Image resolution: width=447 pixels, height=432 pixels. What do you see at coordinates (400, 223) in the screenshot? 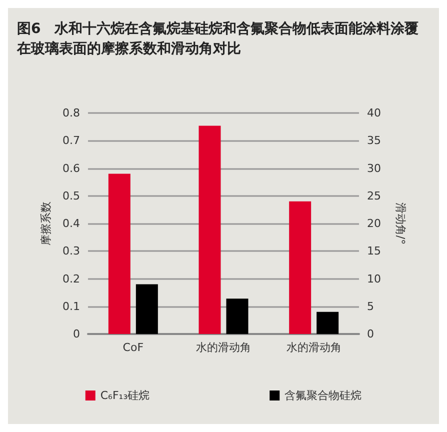
I see `y2-axis-title: 滑动角/°` at bounding box center [400, 223].